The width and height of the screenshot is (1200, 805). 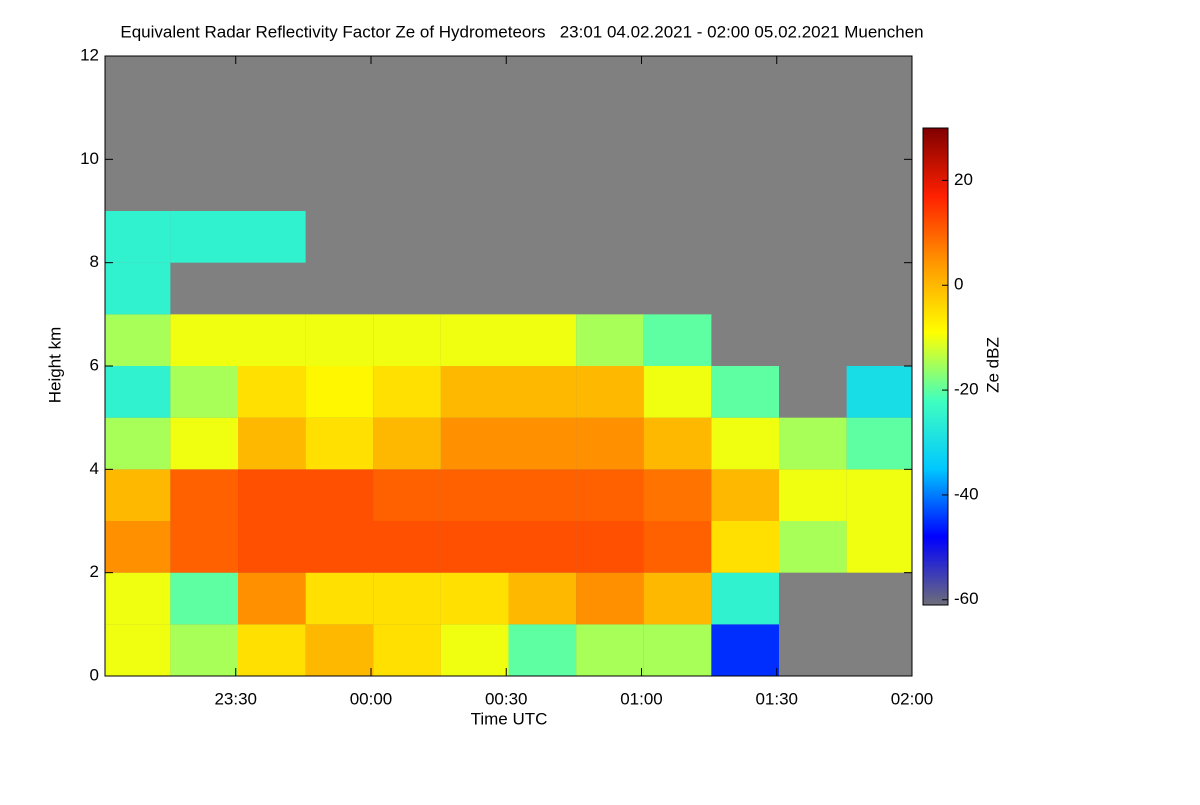 What do you see at coordinates (506, 698) in the screenshot?
I see `x-tick-label: 00:30` at bounding box center [506, 698].